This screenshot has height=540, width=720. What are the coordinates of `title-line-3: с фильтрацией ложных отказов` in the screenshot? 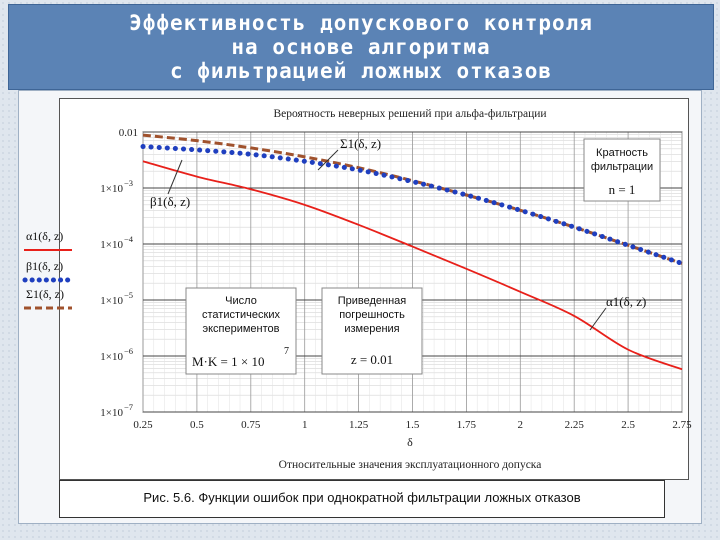 It's located at (360, 71).